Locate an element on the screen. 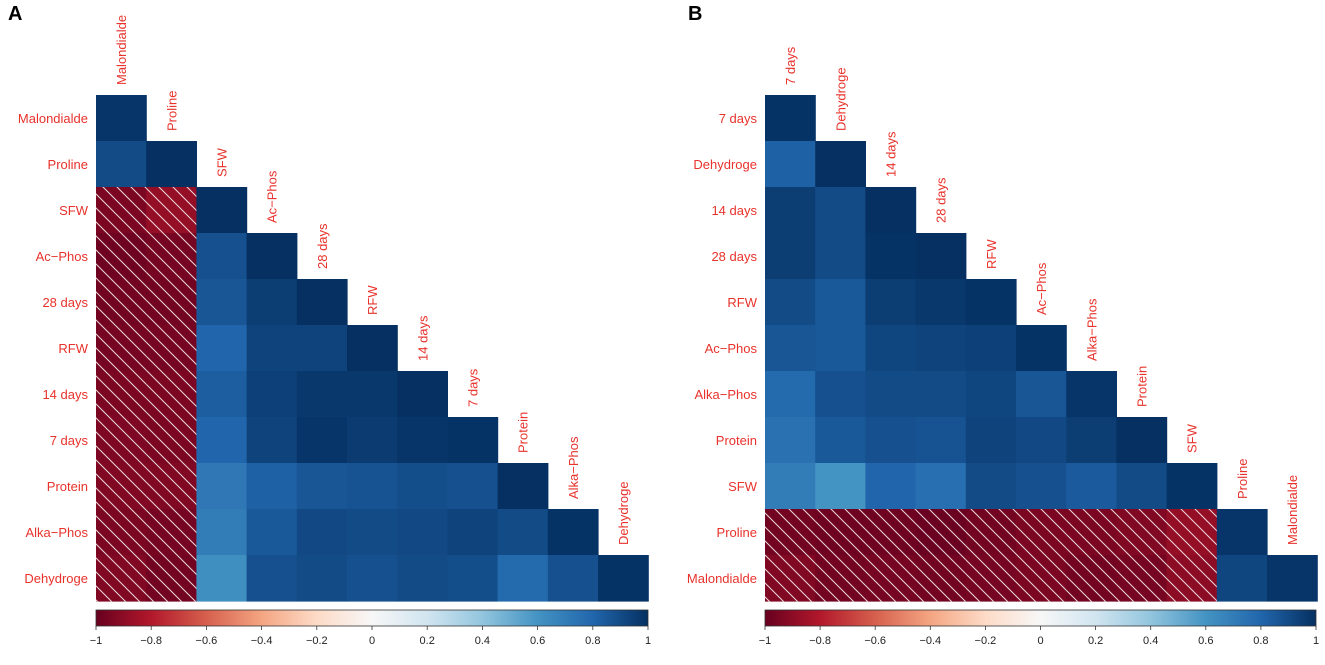 The width and height of the screenshot is (1325, 665). heatmap-cell-sfw-dehydroge is located at coordinates (840, 486).